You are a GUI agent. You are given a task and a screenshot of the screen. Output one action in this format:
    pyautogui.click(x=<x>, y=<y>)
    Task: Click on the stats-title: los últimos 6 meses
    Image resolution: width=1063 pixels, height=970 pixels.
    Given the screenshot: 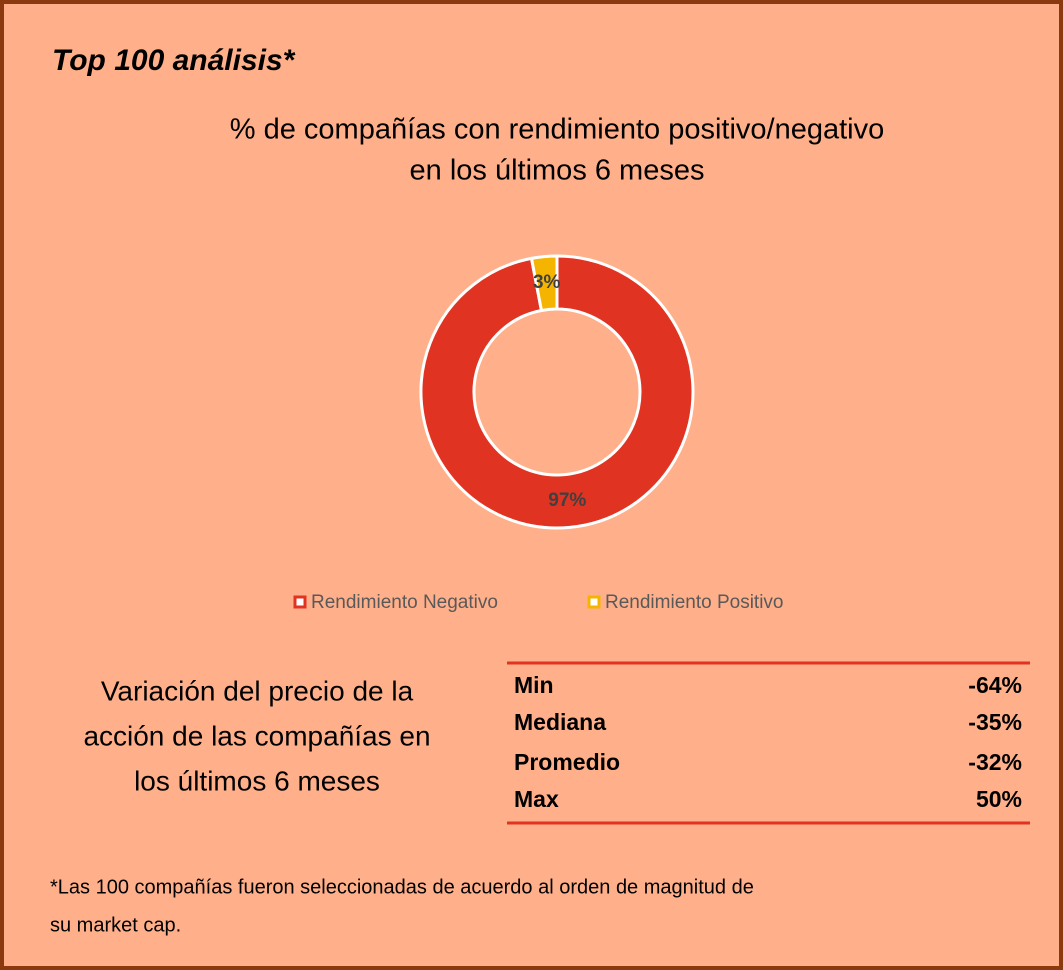 What is the action you would take?
    pyautogui.click(x=257, y=780)
    